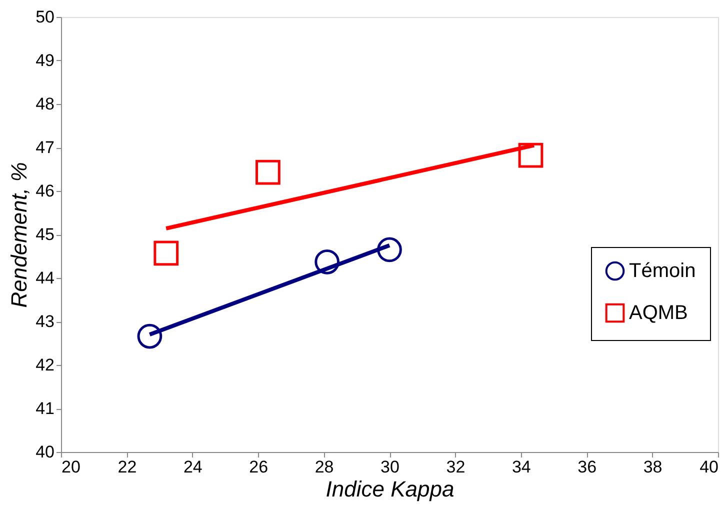 This screenshot has height=508, width=727. Describe the element at coordinates (587, 467) in the screenshot. I see `x-tick-label: 36` at that location.